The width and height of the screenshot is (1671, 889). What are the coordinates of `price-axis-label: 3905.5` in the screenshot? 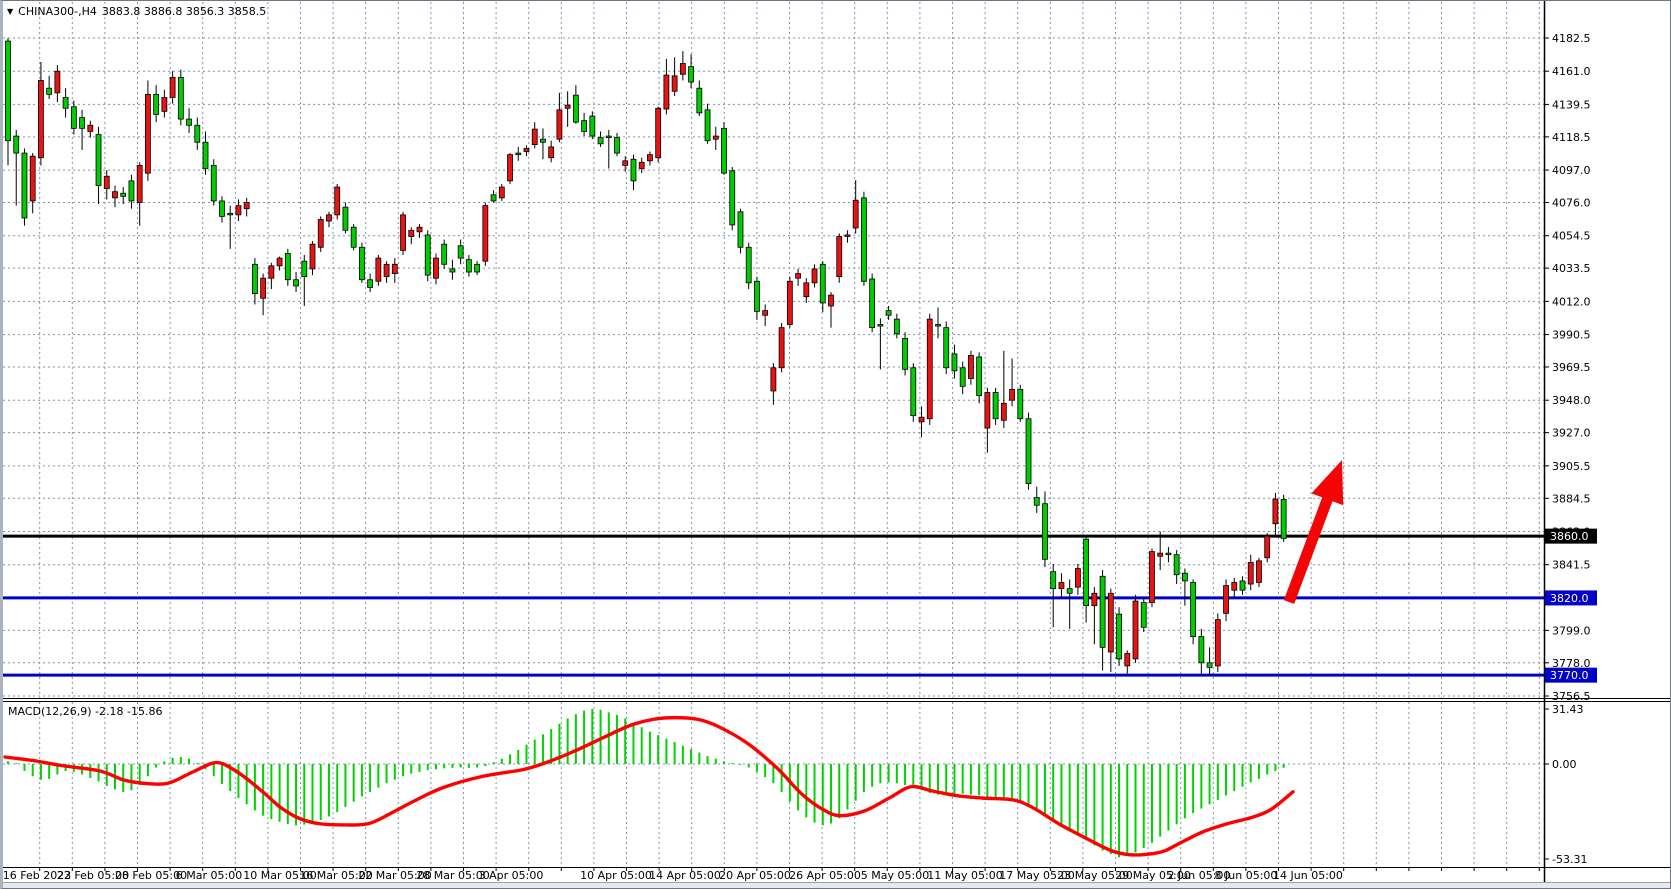 It's located at (1571, 466).